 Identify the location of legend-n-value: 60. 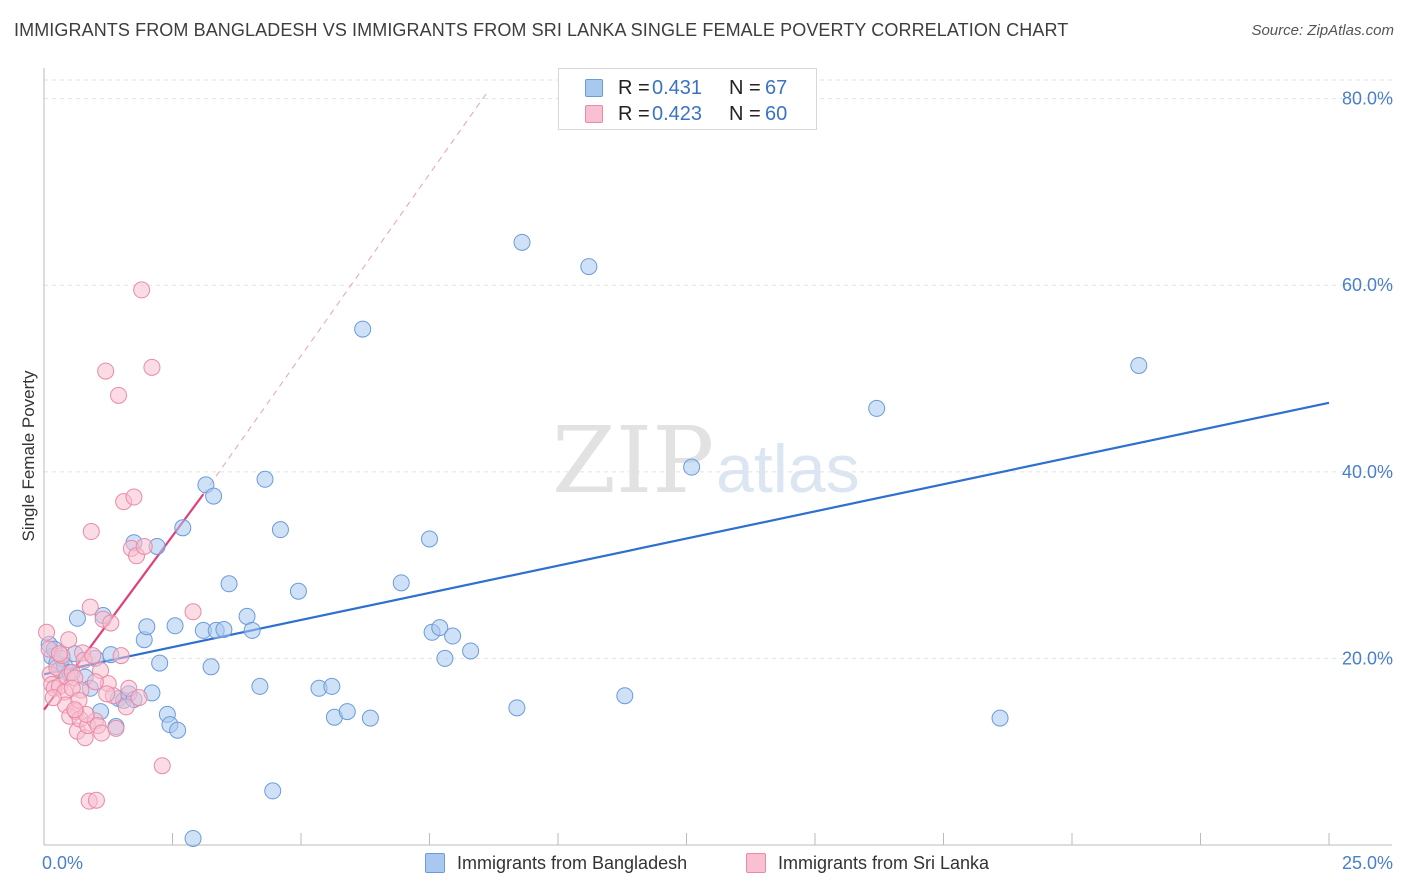
(776, 114).